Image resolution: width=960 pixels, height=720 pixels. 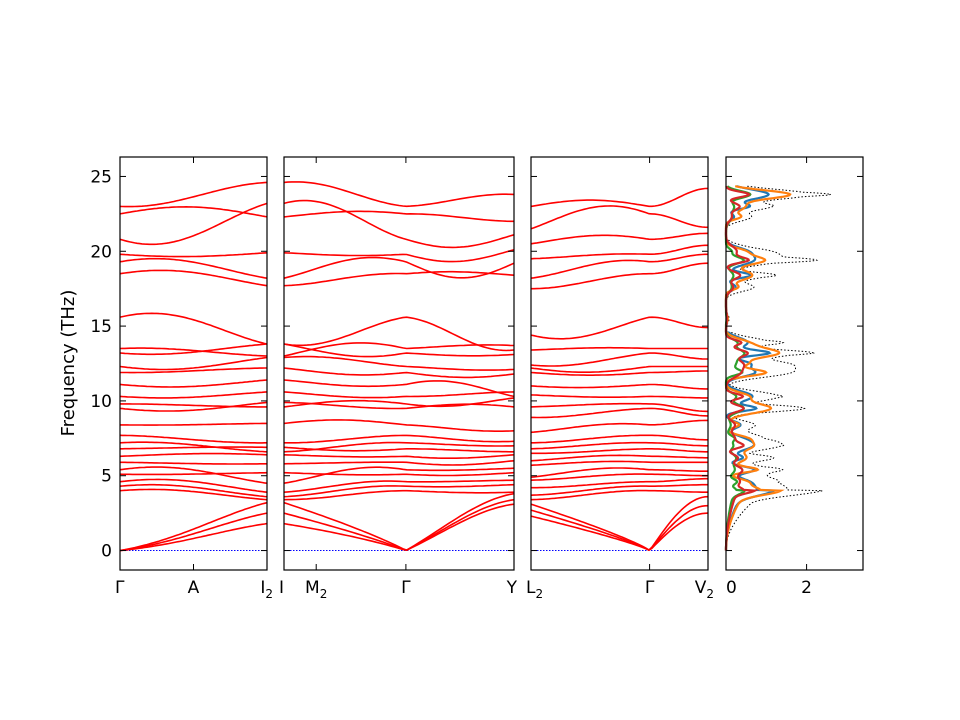 I want to click on y-tick-label: 15, so click(x=101, y=327).